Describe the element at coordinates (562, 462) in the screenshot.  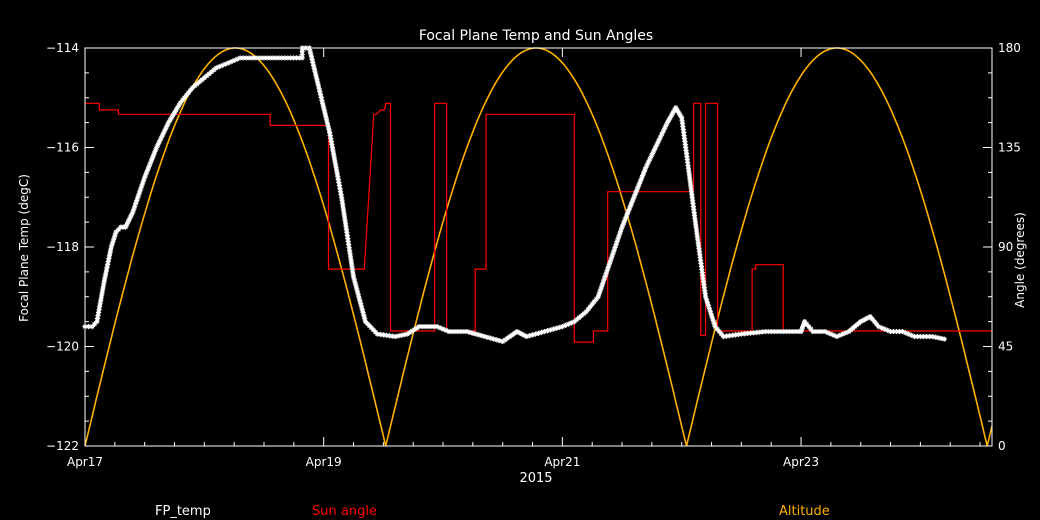
I see `x-tick-label-2: Apr21` at that location.